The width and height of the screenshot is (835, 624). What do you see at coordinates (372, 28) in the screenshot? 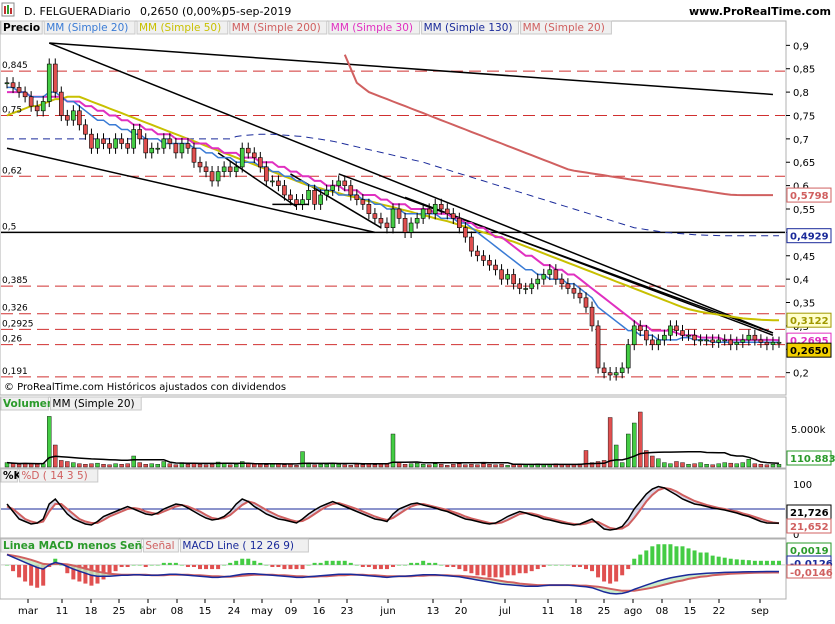
I see `price-legend-item: MM (Simple 30)` at bounding box center [372, 28].